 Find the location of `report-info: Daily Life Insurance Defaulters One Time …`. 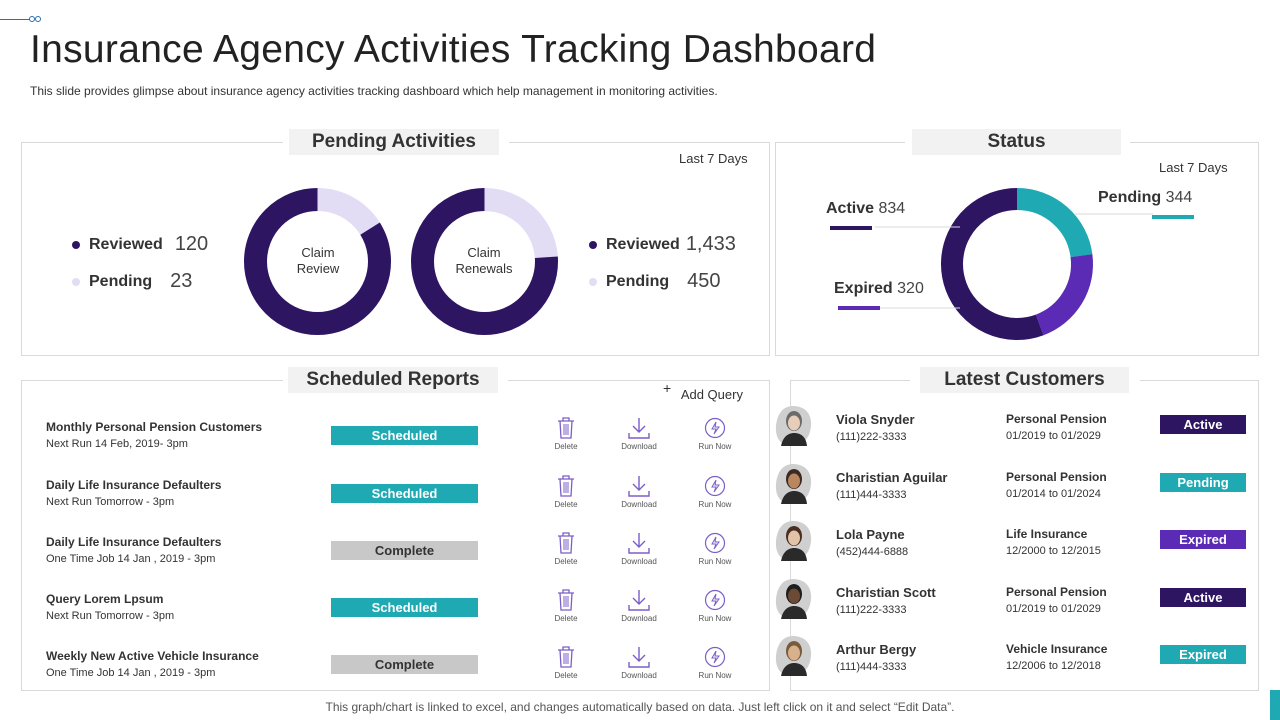

report-info: Daily Life Insurance Defaulters One Time … is located at coordinates (133, 550).